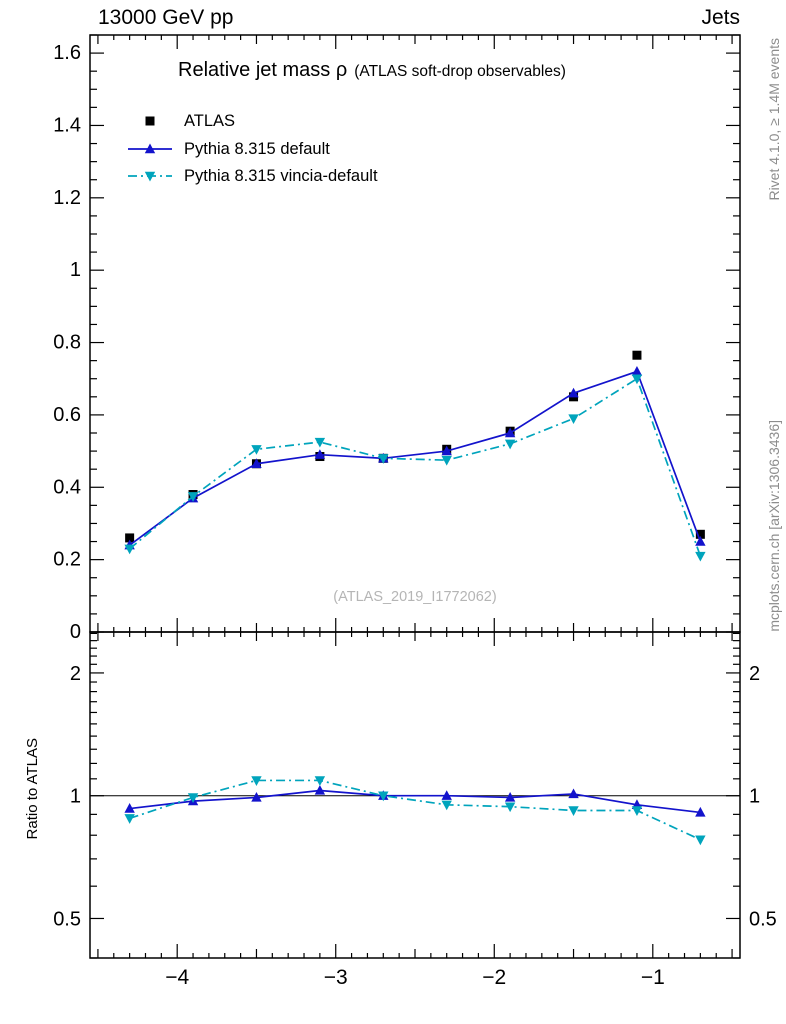  Describe the element at coordinates (166, 17) in the screenshot. I see `beam-energy-label: 13000 GeV pp` at that location.